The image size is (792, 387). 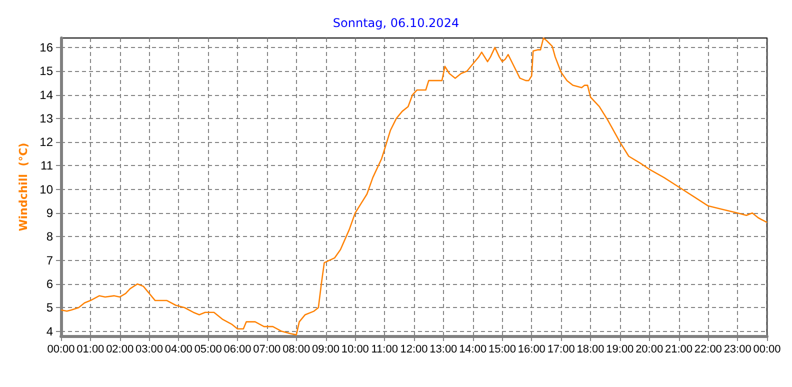 I want to click on x-tick-label: 02:00, so click(x=120, y=350).